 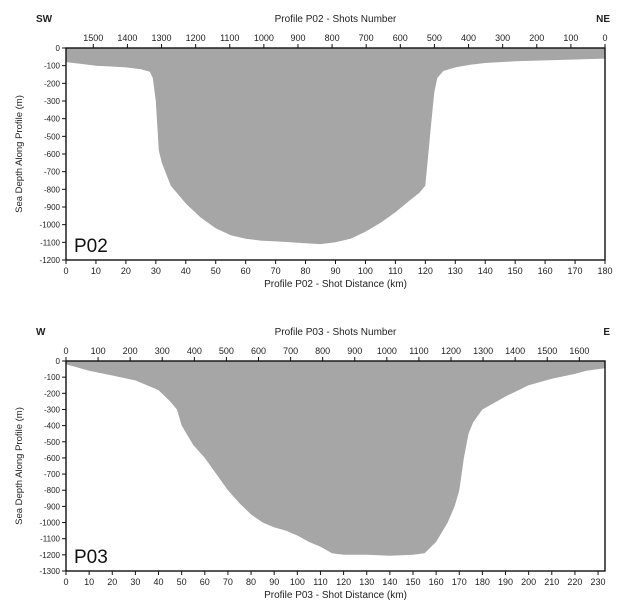 I want to click on direction-label-right: E, so click(x=606, y=332).